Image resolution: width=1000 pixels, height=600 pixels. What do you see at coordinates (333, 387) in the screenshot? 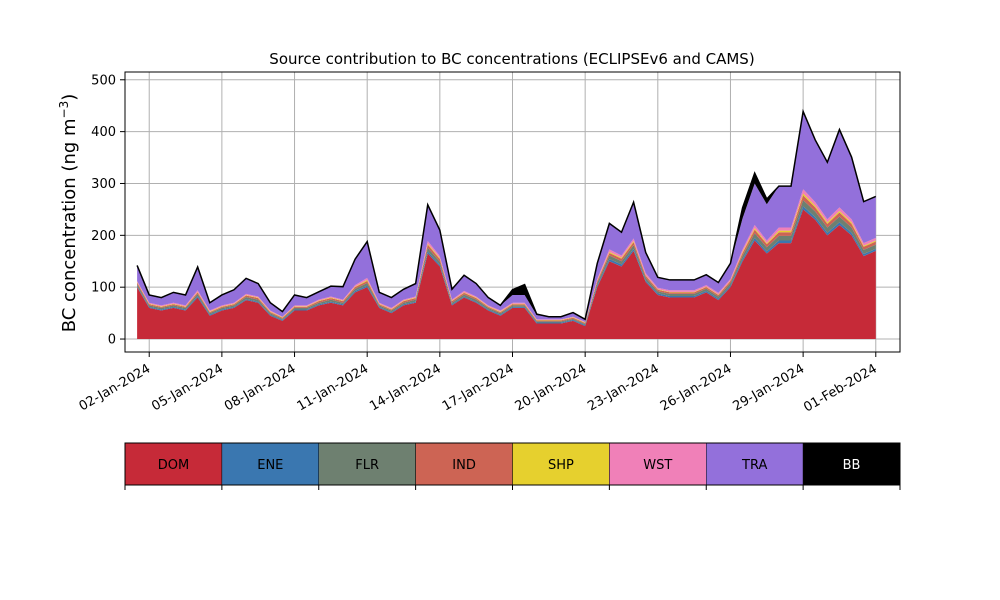
I see `x-tick-label: 11-Jan-2024` at bounding box center [333, 387].